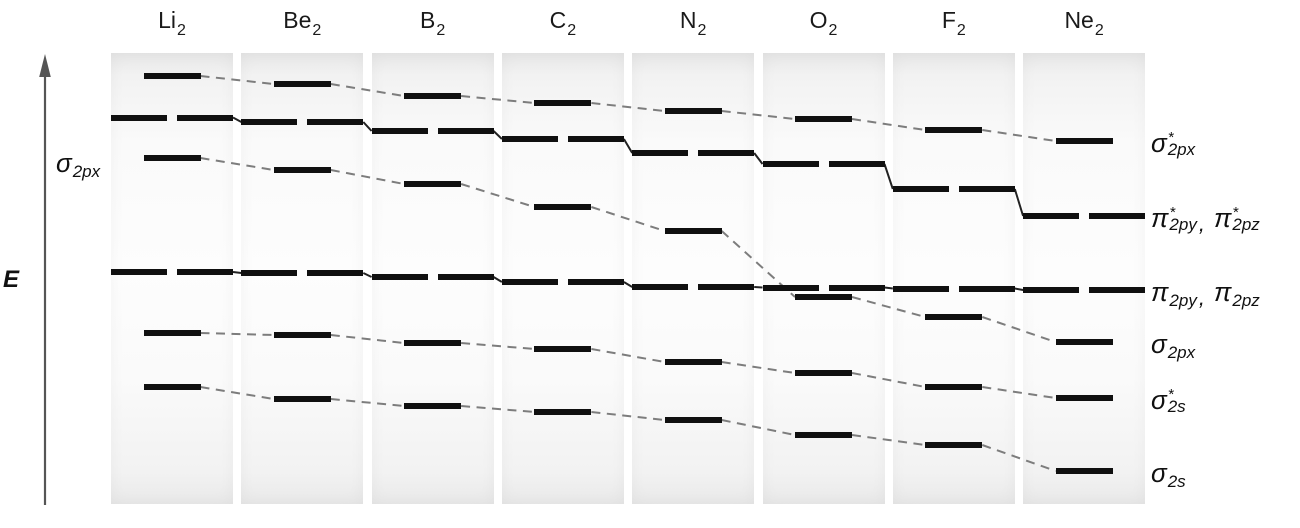  I want to click on level-sigma-star-2px-ne2, so click(1084, 141).